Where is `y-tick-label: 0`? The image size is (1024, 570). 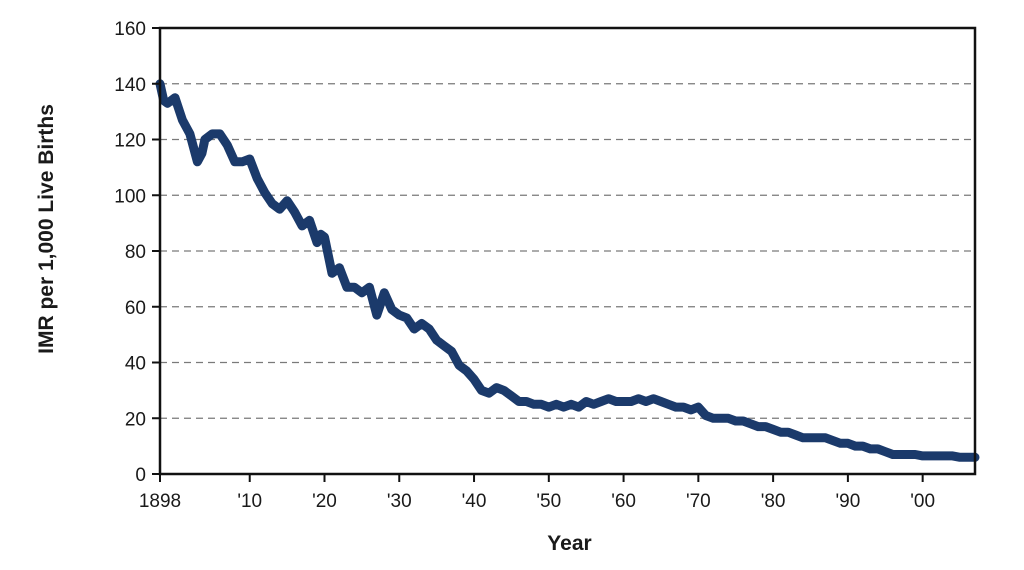 y-tick-label: 0 is located at coordinates (140, 475).